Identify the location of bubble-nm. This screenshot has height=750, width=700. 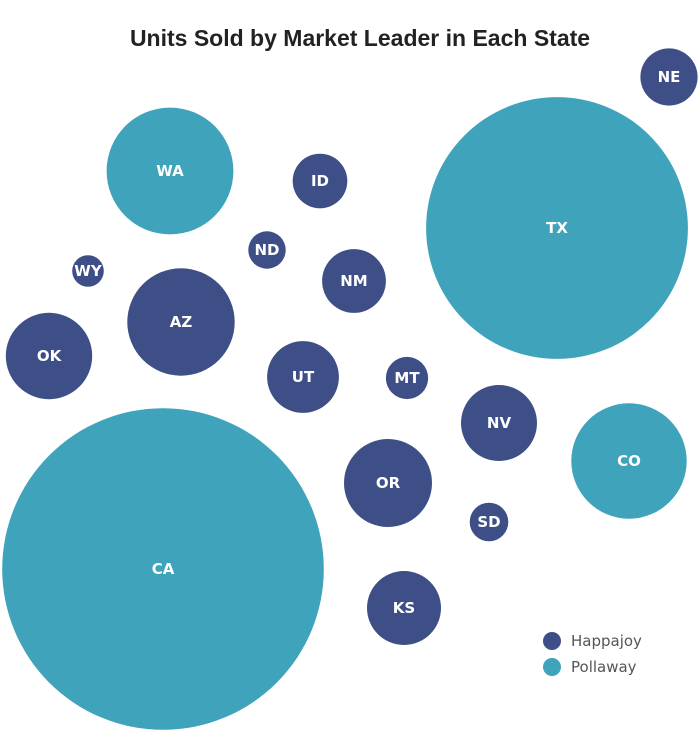
(354, 281).